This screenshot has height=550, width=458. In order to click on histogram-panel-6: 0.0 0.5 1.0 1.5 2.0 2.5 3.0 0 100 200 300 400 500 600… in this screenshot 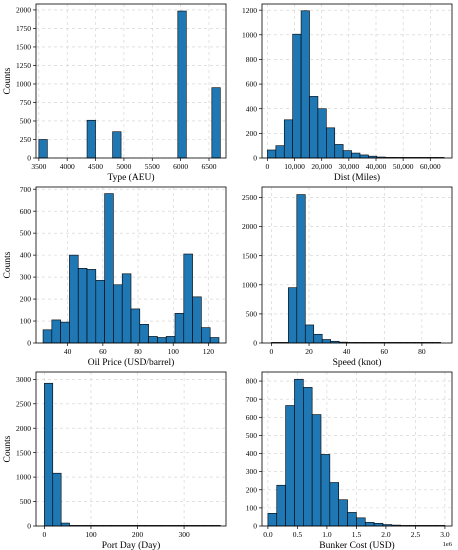, I will do `click(349, 461)`.